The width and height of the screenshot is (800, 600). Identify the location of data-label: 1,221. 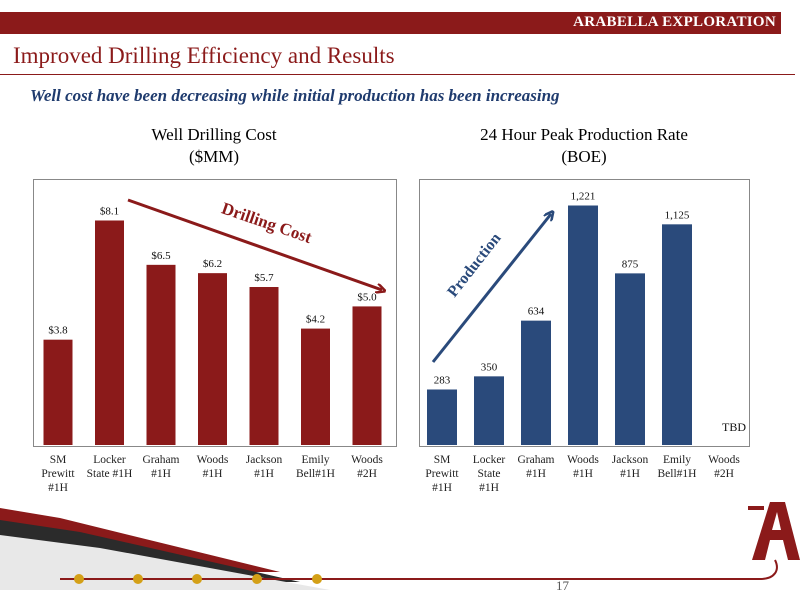
(583, 196).